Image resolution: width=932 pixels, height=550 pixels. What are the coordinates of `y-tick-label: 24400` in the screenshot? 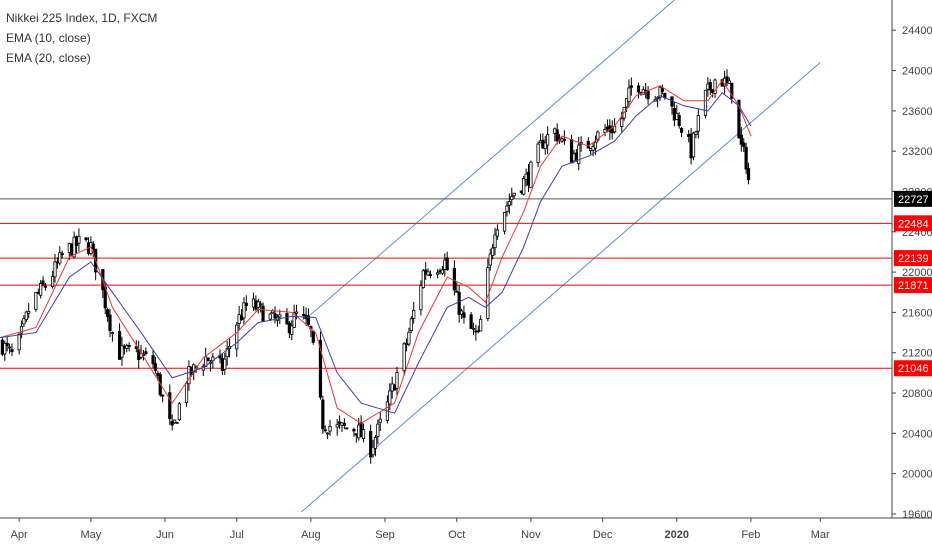 It's located at (917, 31).